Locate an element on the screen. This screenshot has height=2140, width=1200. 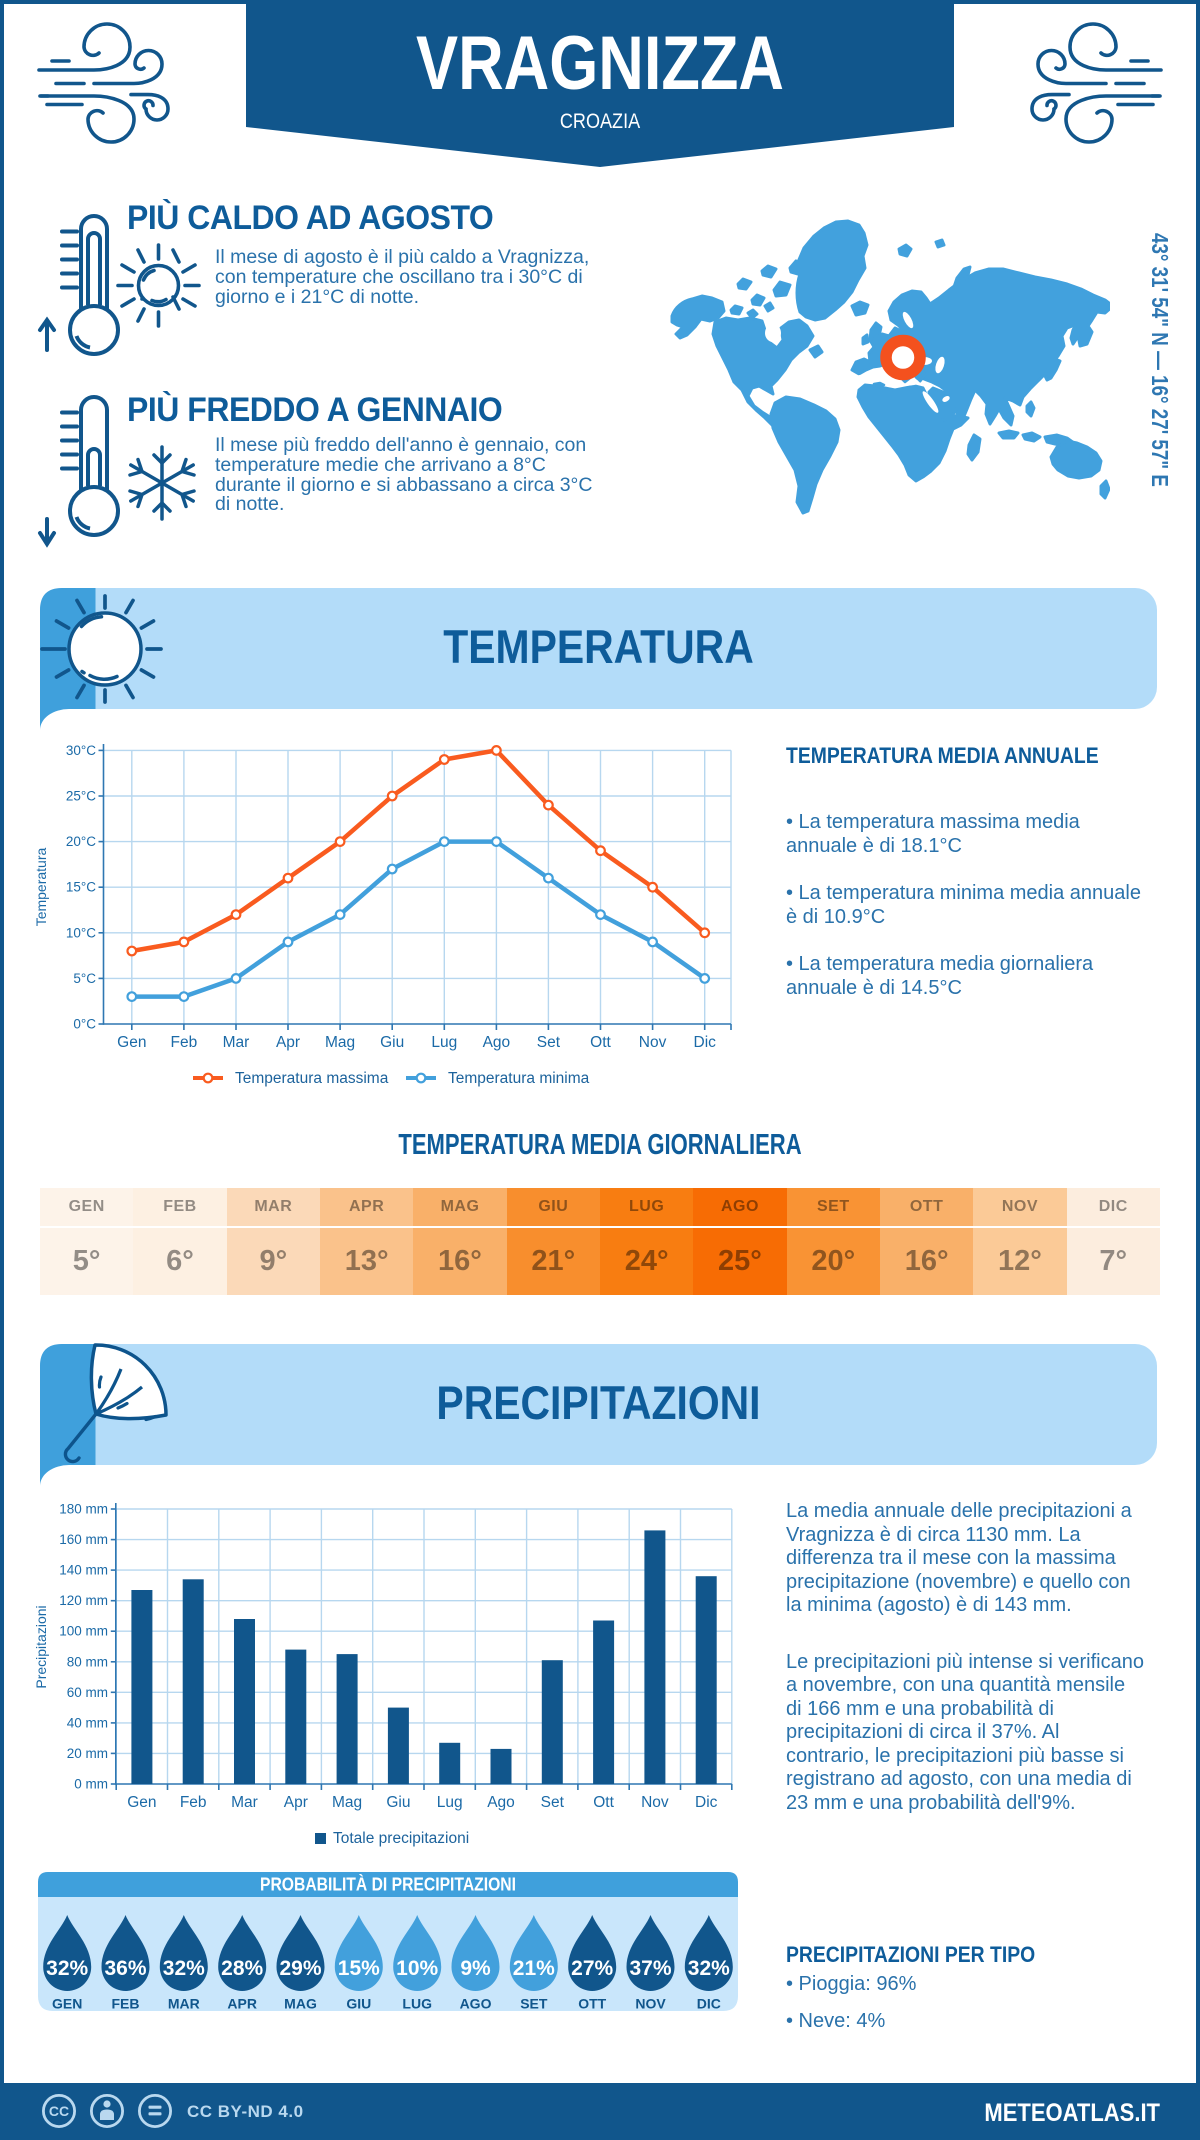
svg-text: 27% is located at coordinates (592, 1968).